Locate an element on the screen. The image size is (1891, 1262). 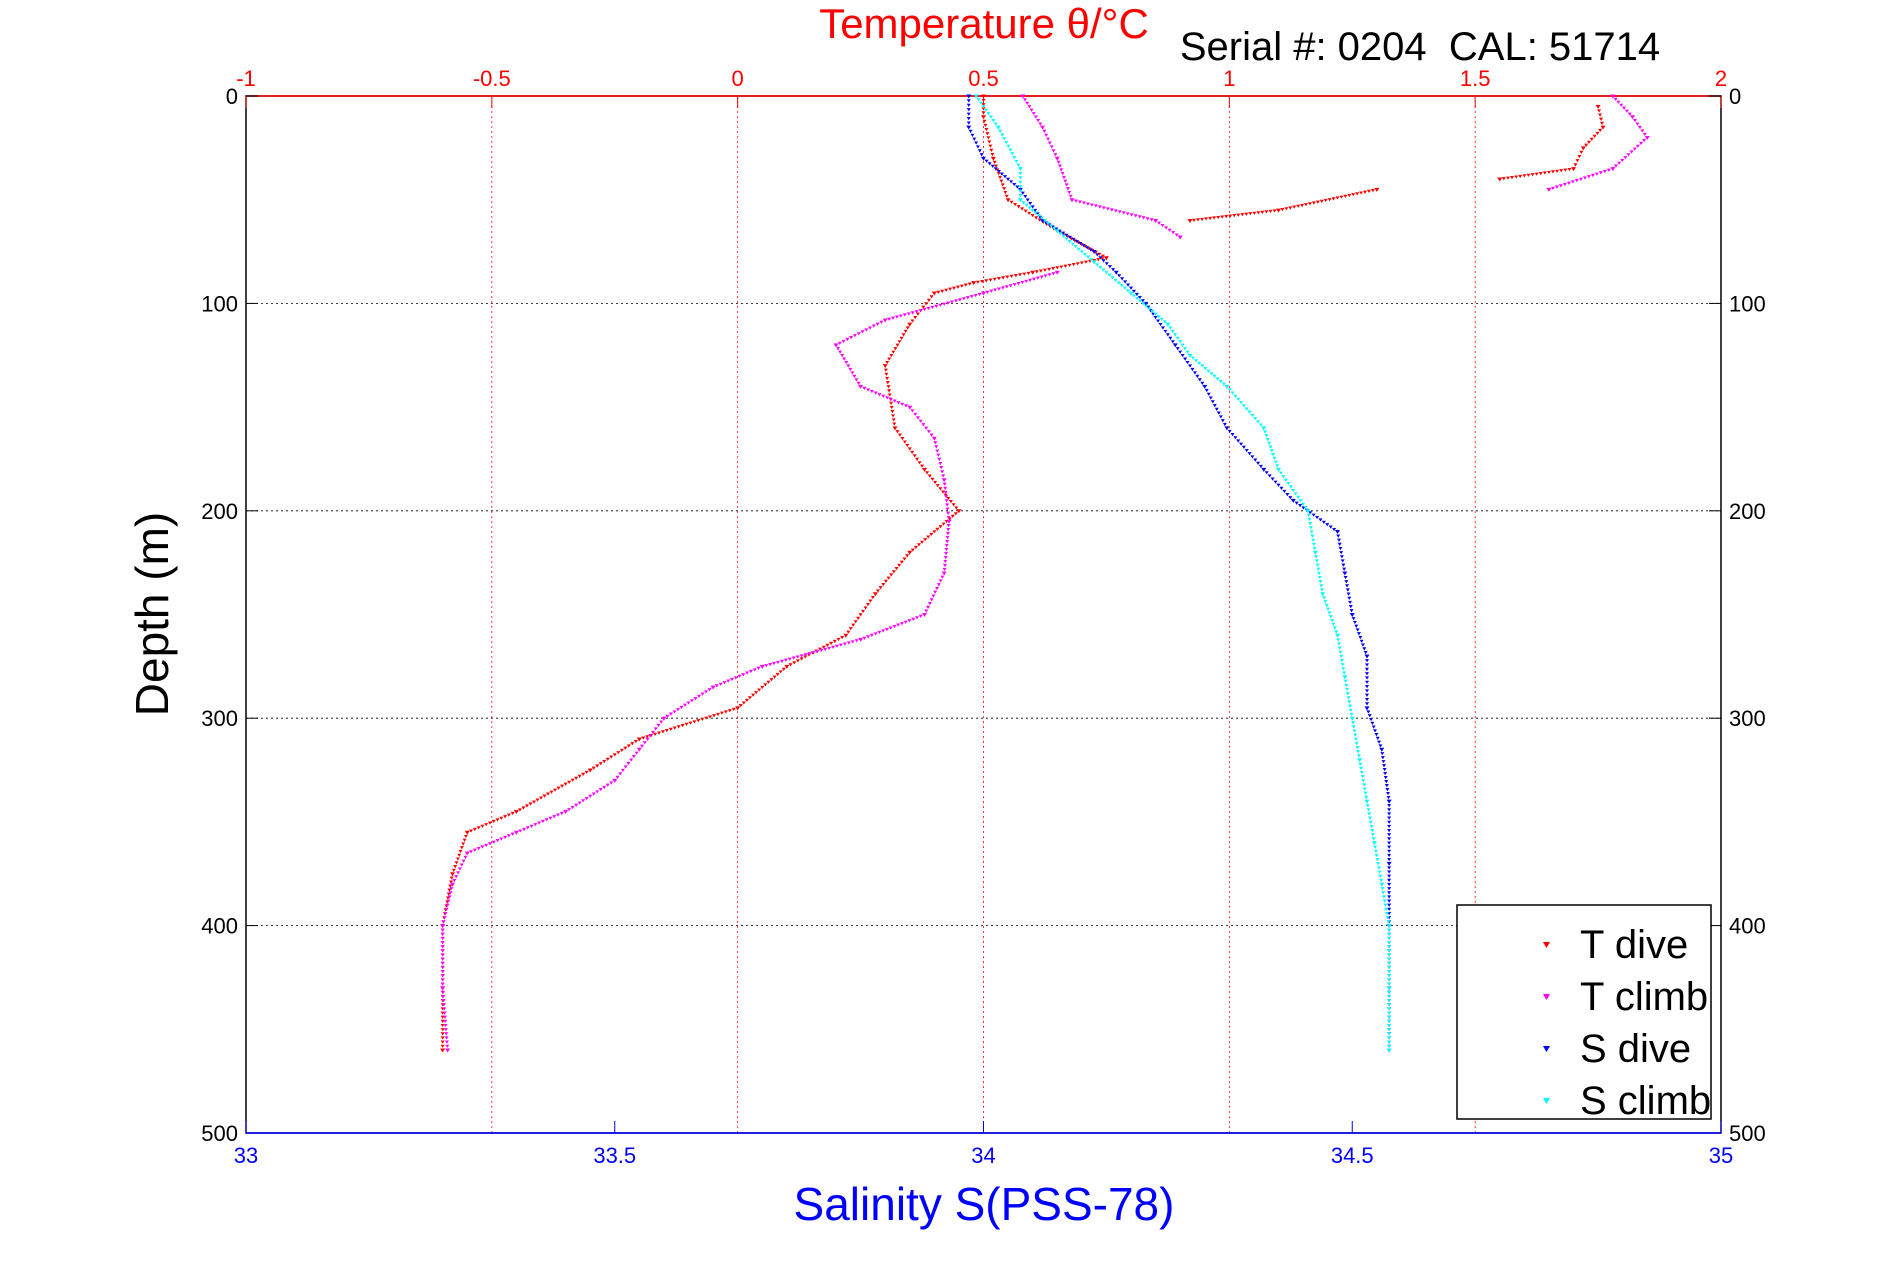
depth-tick-label-right: 500 is located at coordinates (1747, 1133).